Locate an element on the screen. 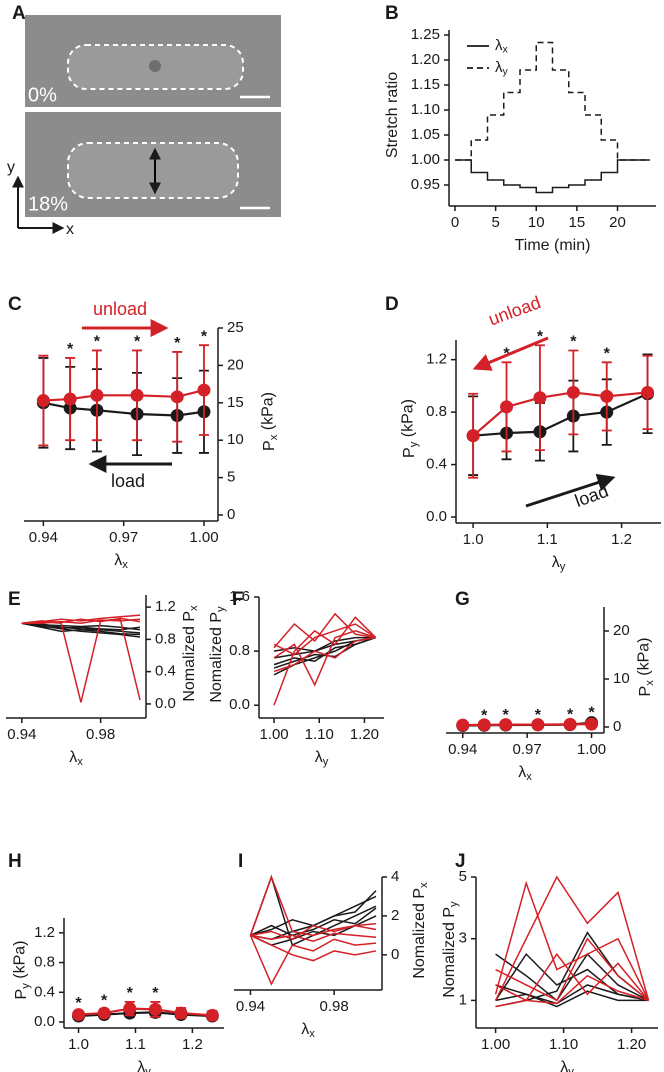 The image size is (664, 1072). axis-indicator-label: y is located at coordinates (11, 167).